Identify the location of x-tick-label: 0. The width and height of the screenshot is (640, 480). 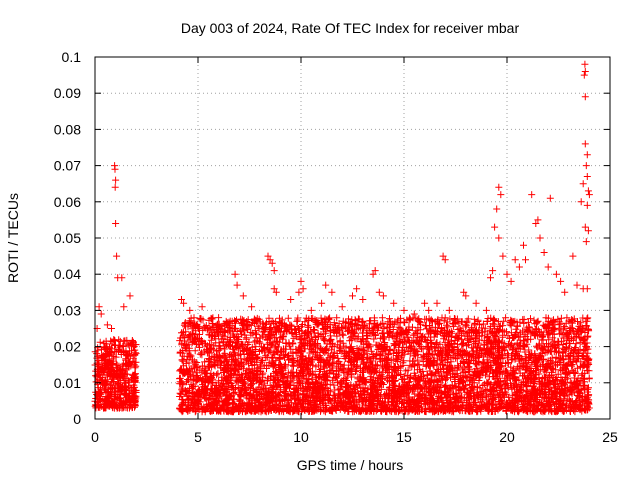
(95, 437).